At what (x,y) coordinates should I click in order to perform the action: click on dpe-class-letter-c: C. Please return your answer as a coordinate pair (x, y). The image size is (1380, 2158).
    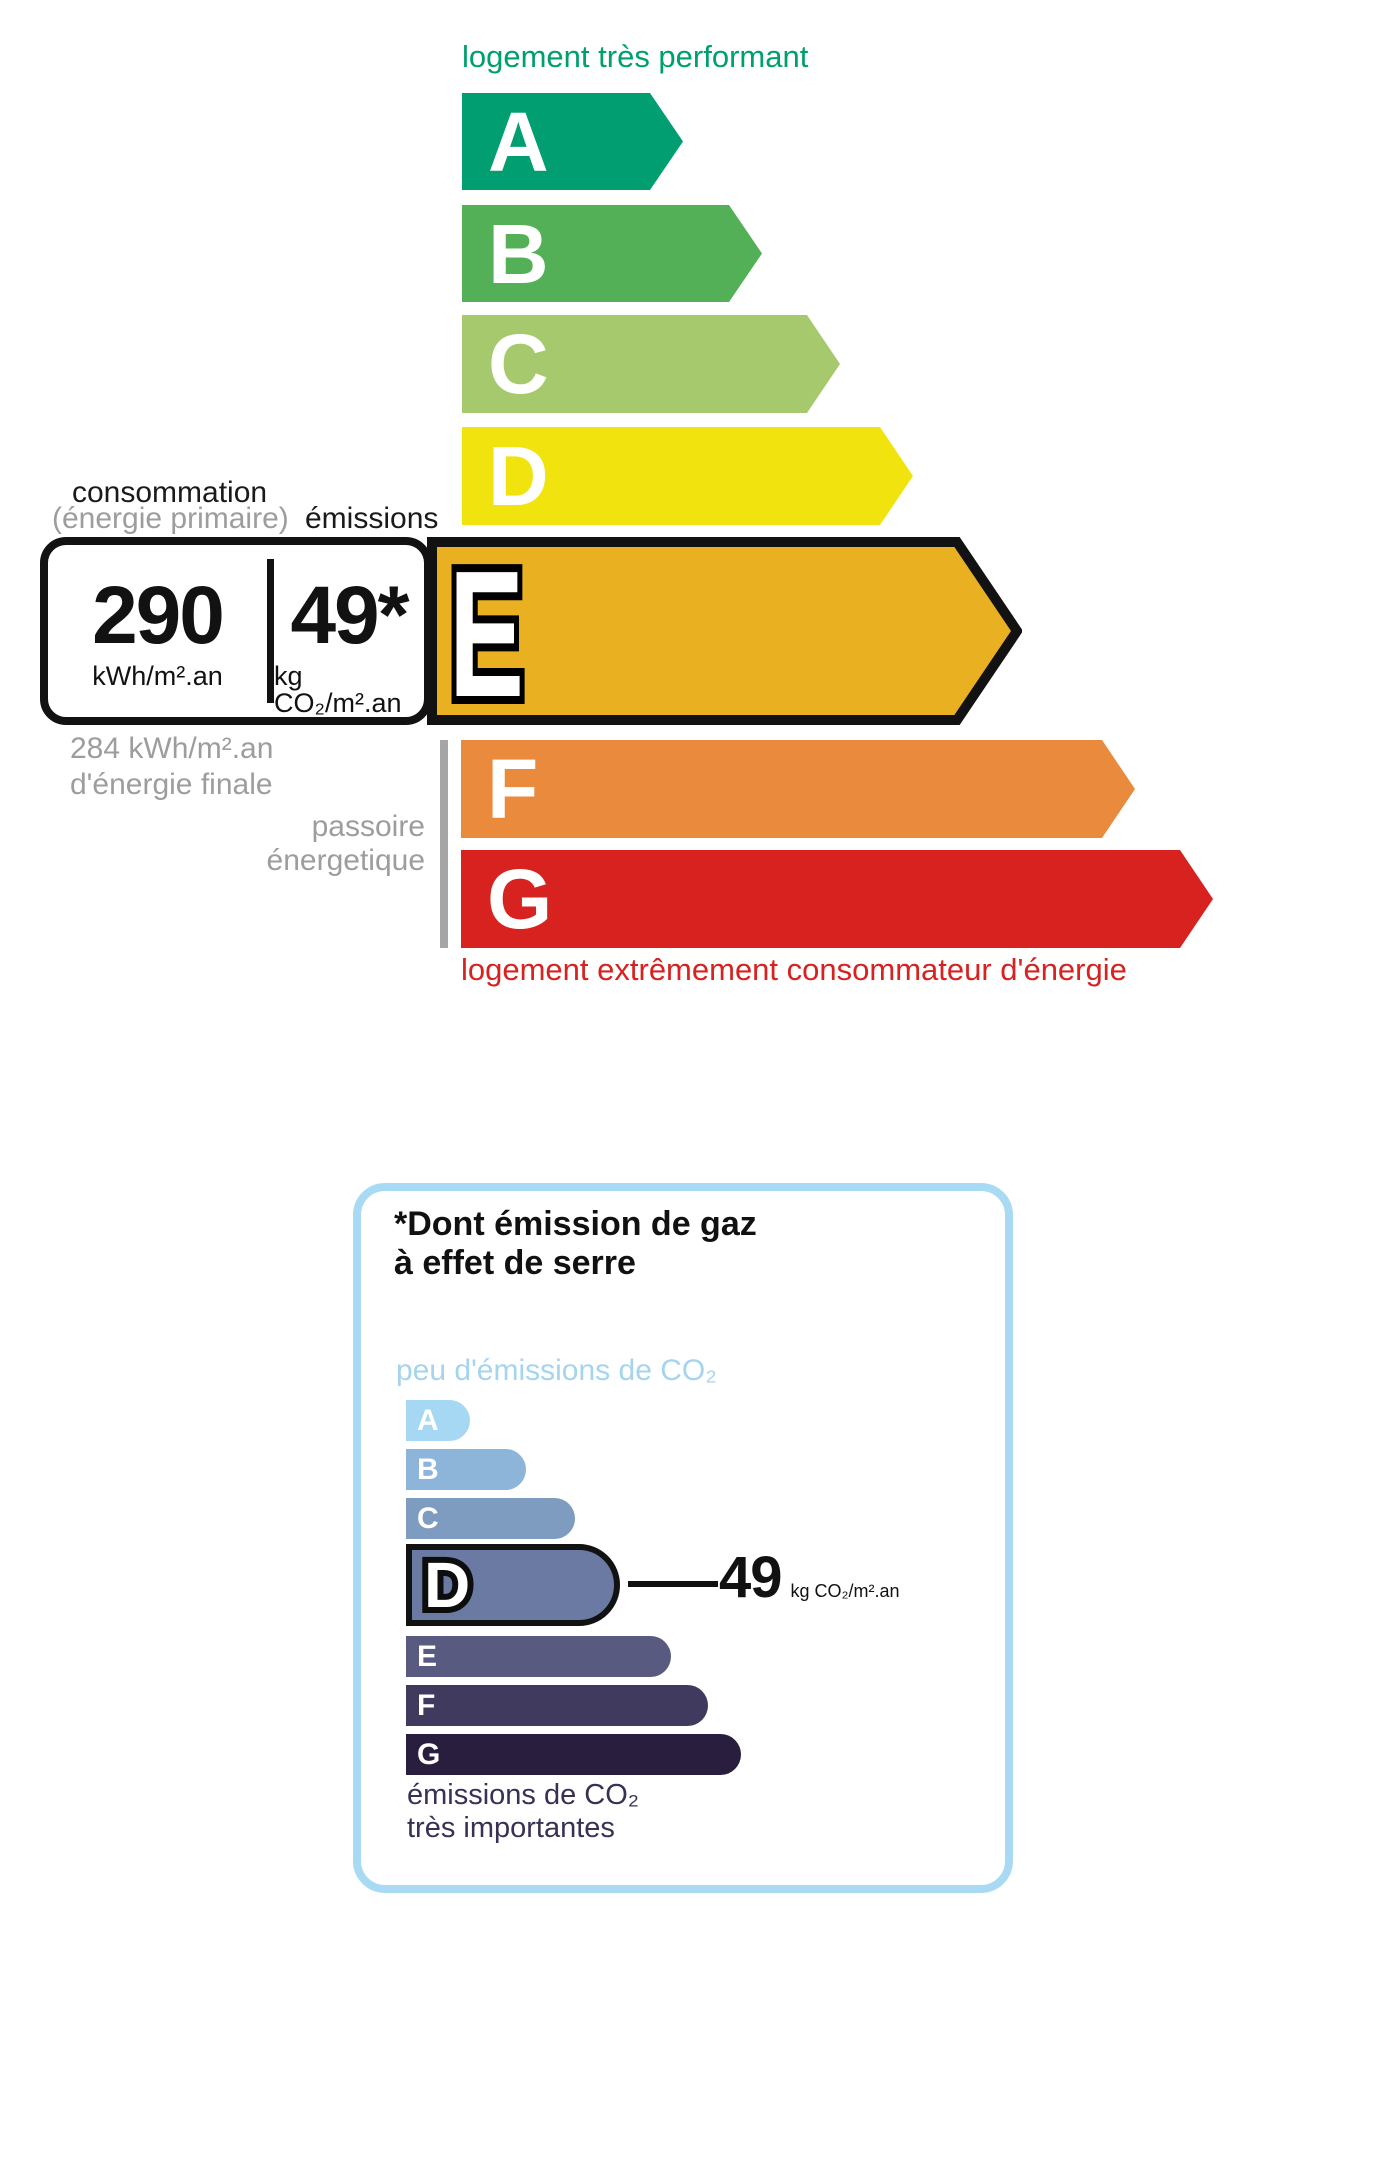
    Looking at the image, I should click on (518, 364).